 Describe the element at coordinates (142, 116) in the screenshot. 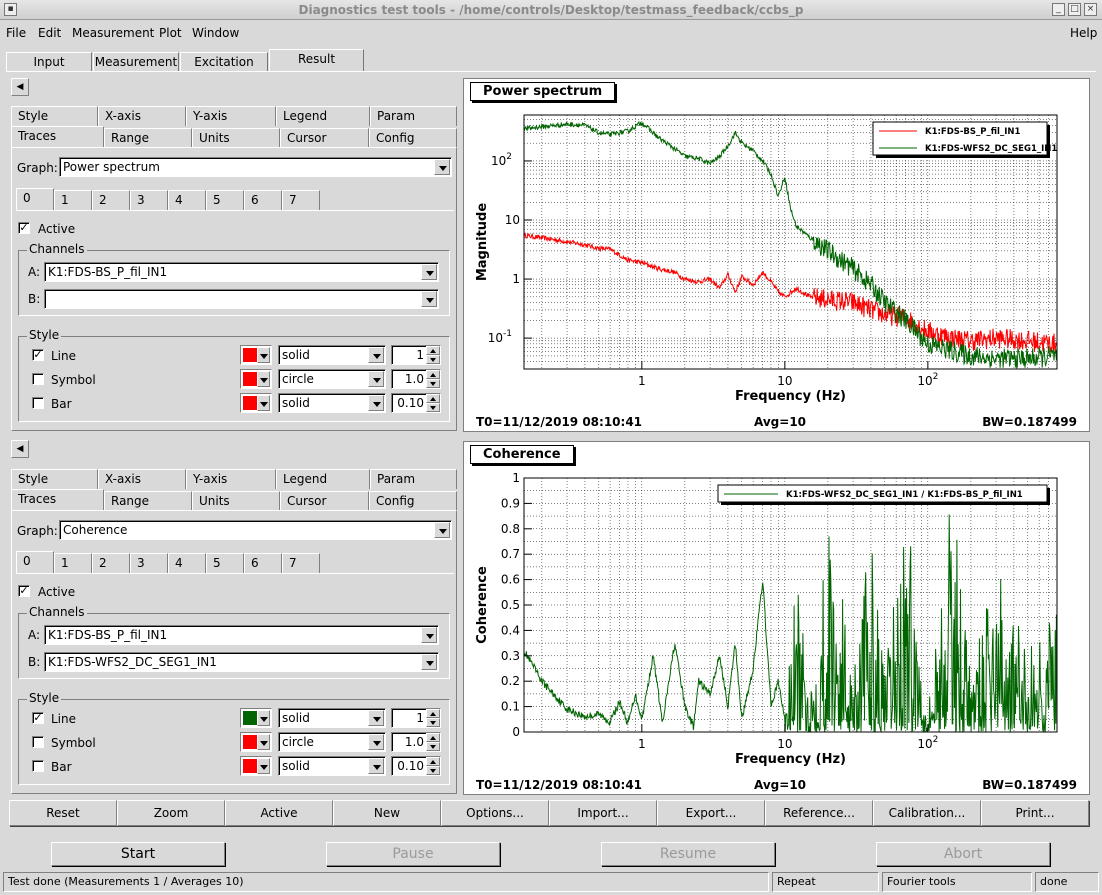

I see `tab-xaxis: X-axis` at that location.